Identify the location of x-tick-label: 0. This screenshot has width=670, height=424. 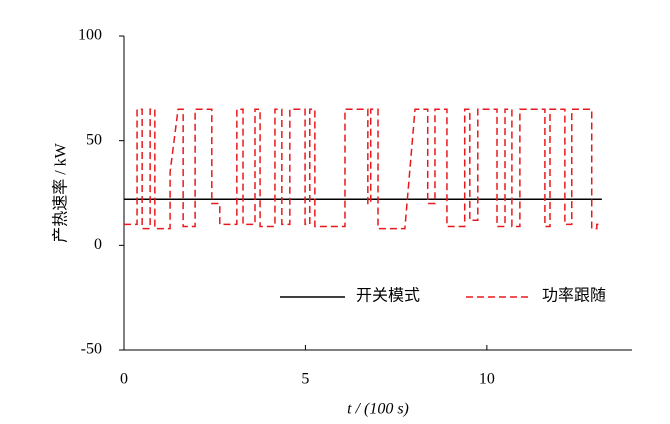
(124, 379).